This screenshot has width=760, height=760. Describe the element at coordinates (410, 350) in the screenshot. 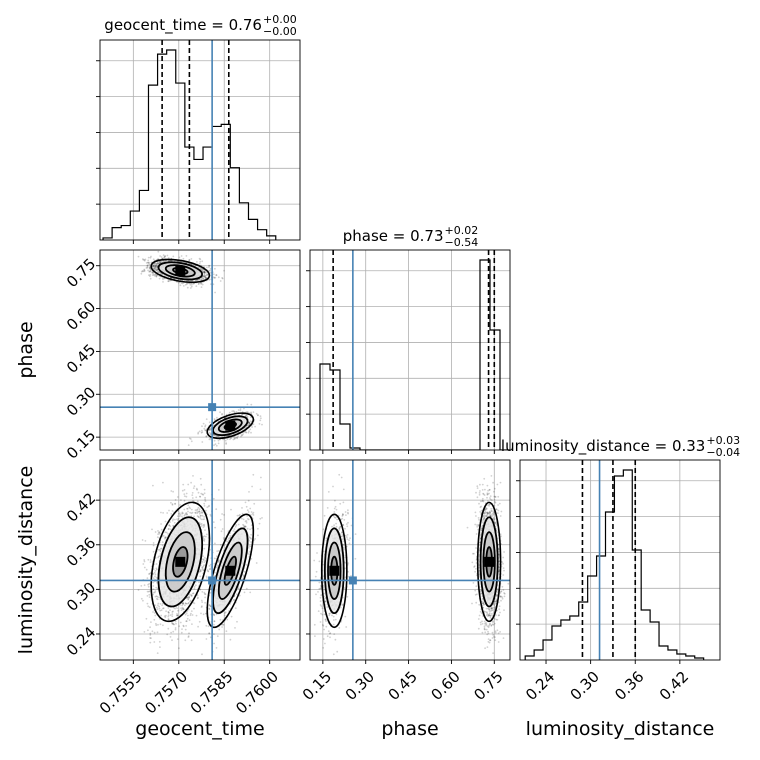

I see `panel-background` at that location.